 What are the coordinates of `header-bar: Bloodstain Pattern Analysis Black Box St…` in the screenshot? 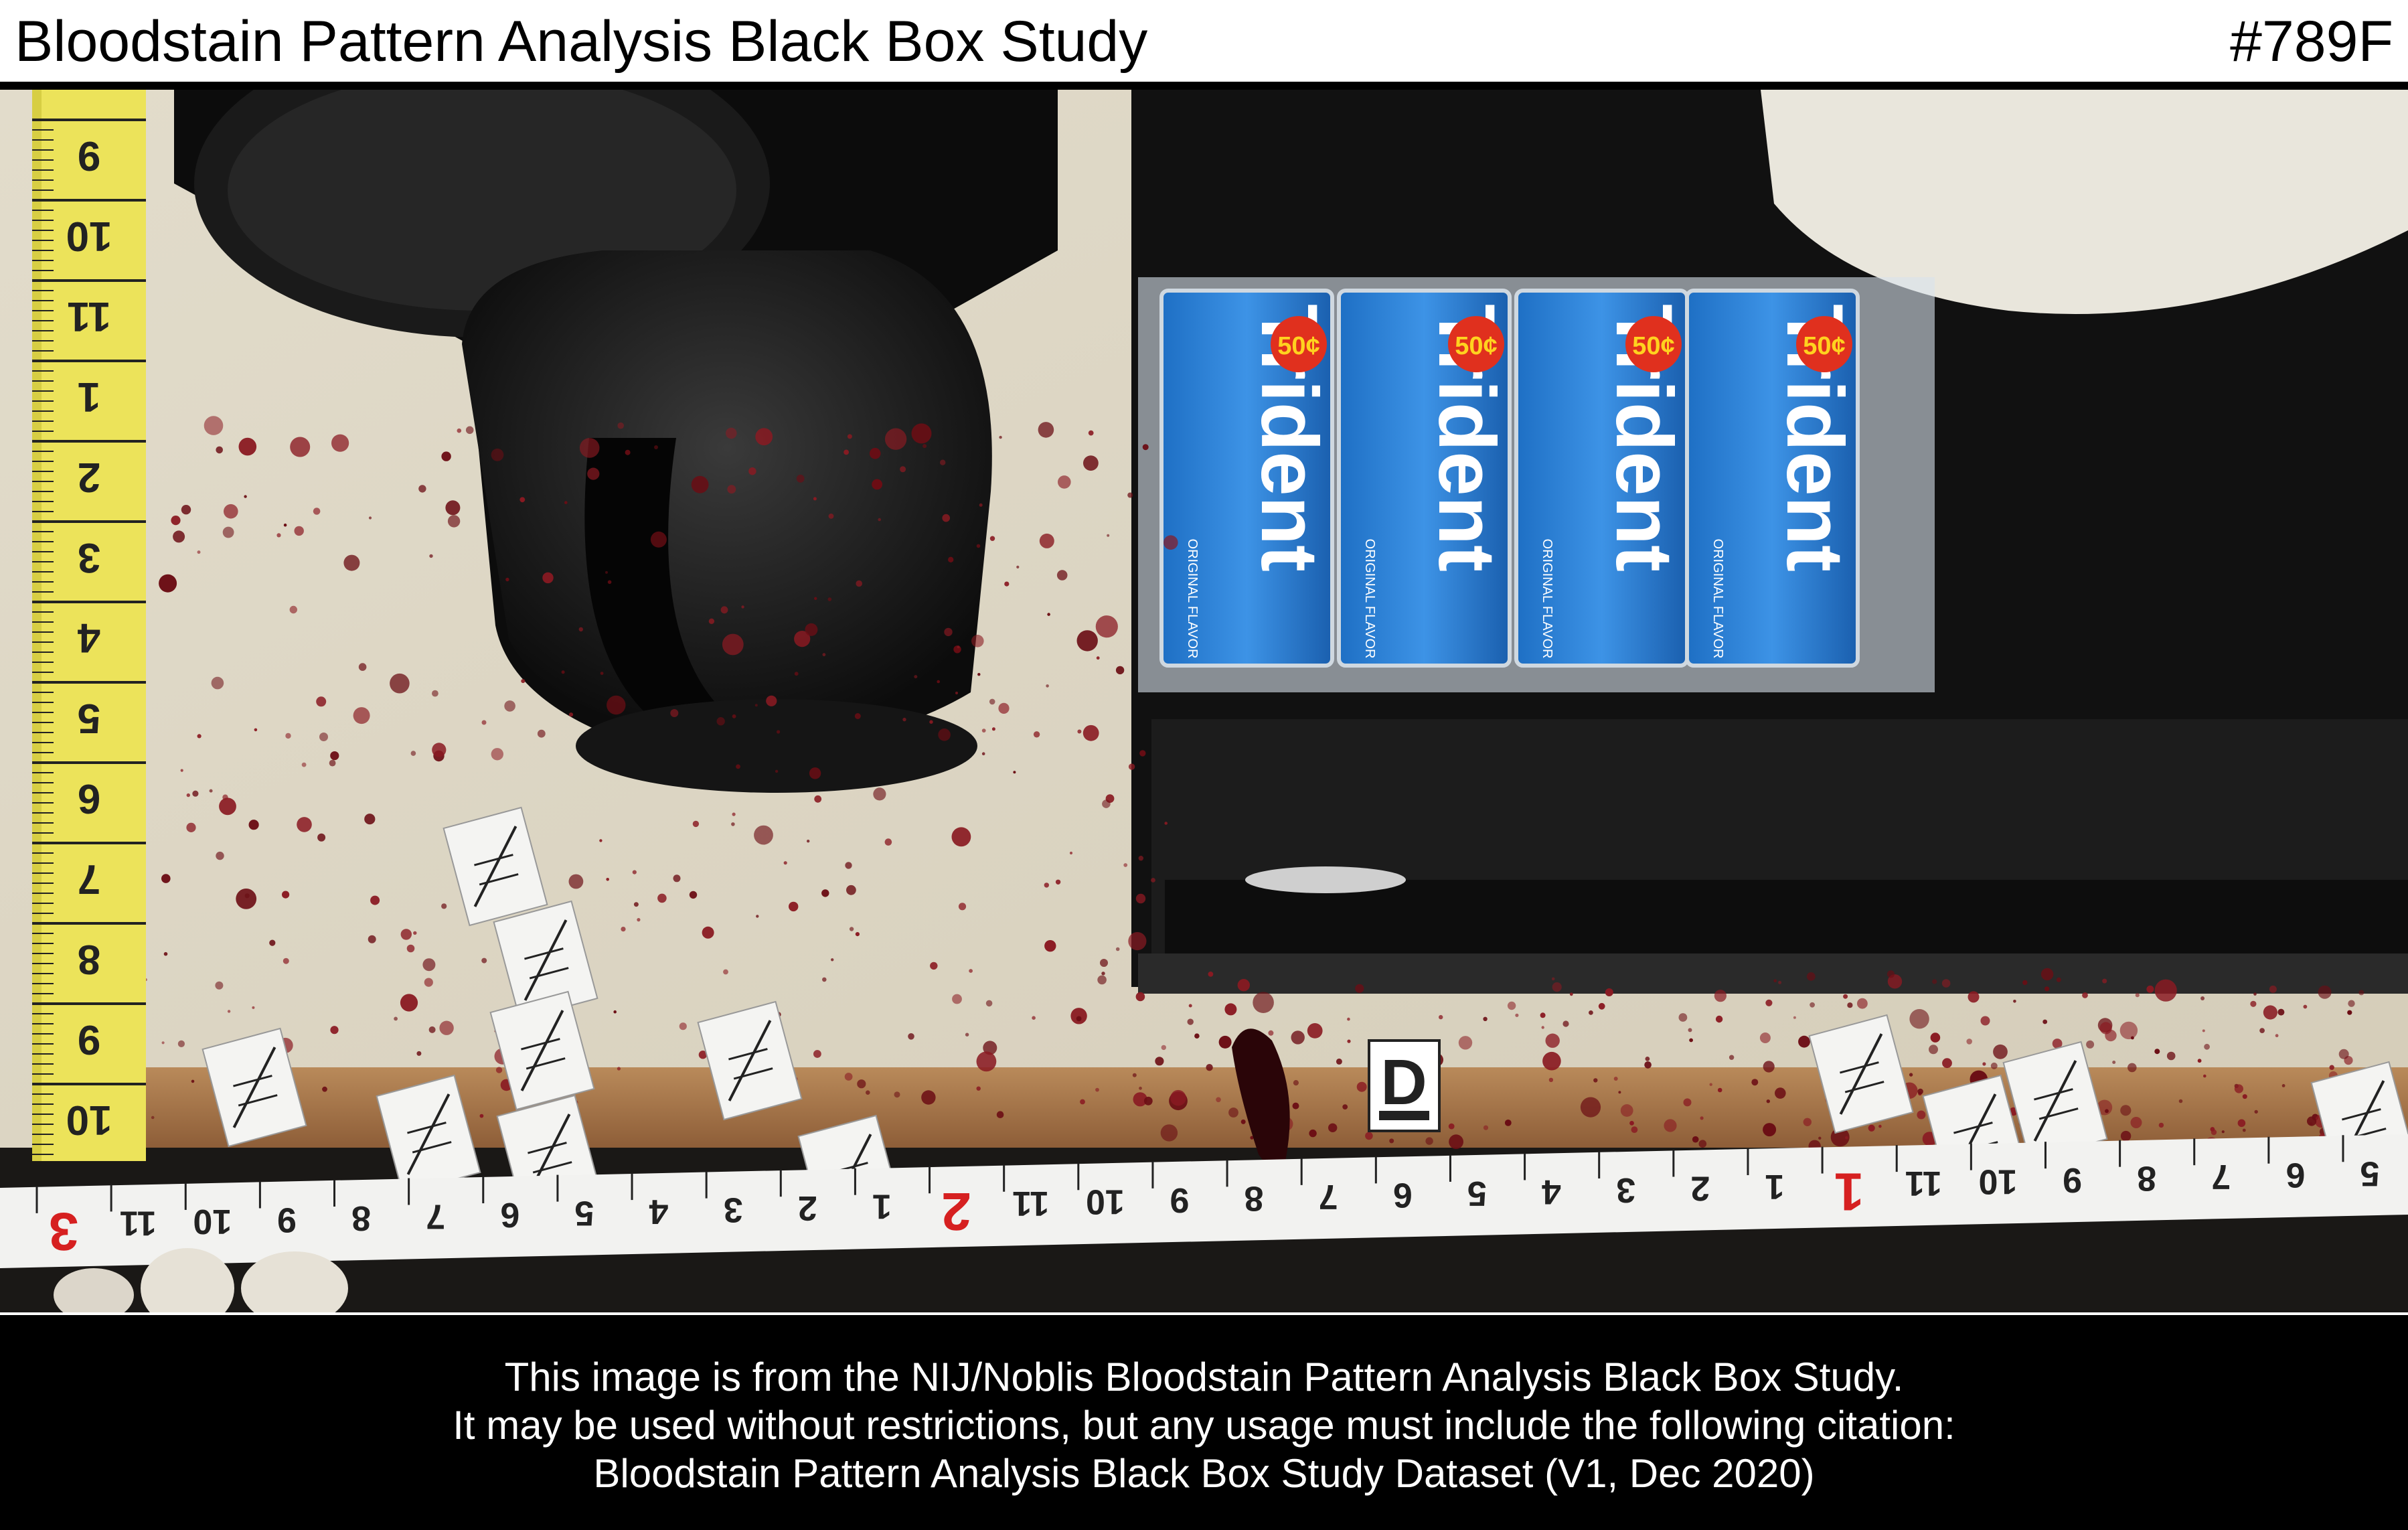 It's located at (1204, 43).